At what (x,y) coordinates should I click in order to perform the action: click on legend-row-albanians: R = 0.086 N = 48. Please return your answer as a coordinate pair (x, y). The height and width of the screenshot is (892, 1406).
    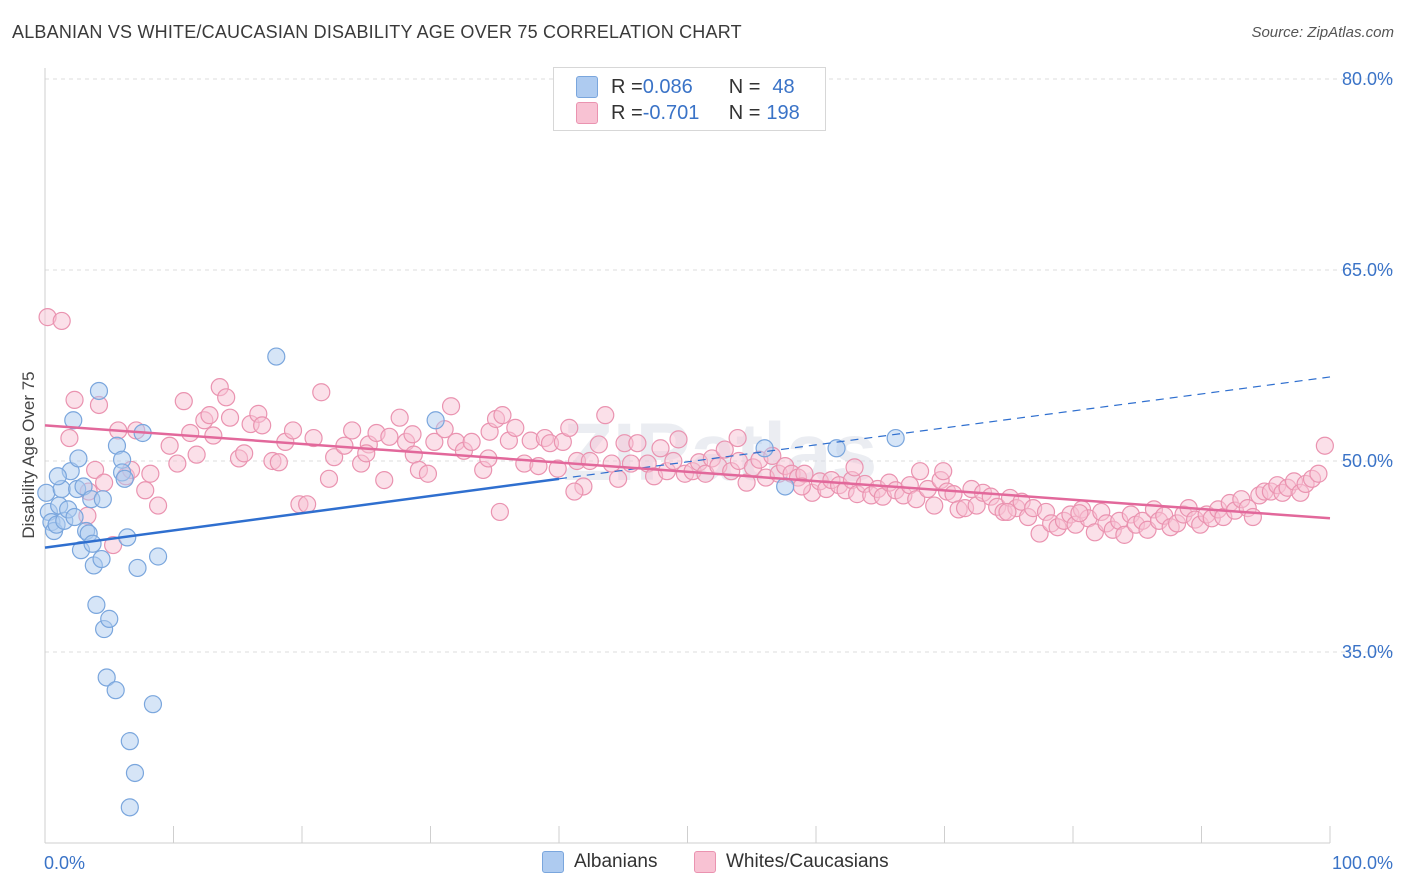
    Looking at the image, I should click on (685, 87).